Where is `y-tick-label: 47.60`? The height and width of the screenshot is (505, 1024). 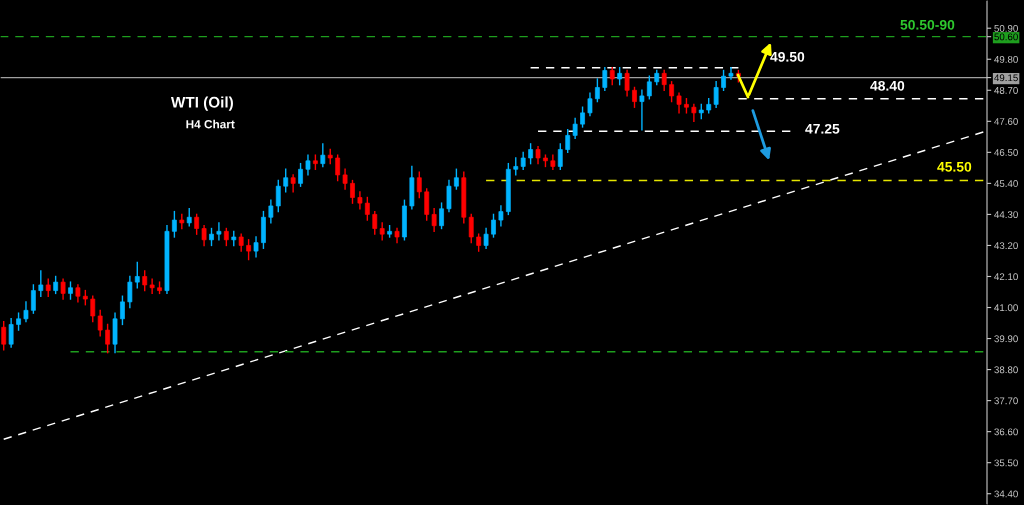 y-tick-label: 47.60 is located at coordinates (1006, 121).